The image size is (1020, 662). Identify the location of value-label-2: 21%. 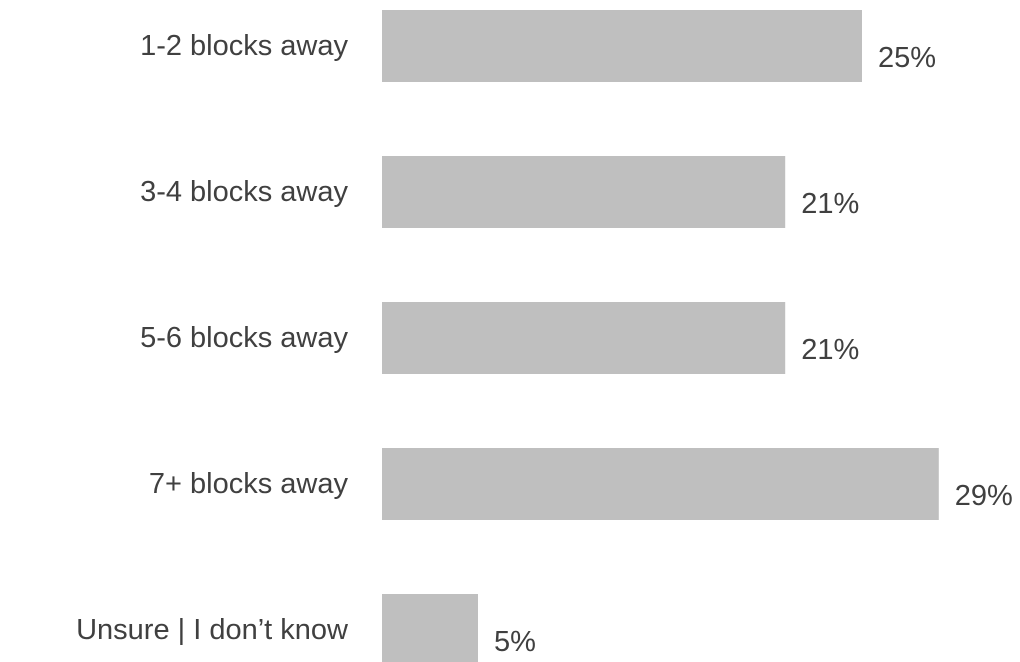
(830, 204).